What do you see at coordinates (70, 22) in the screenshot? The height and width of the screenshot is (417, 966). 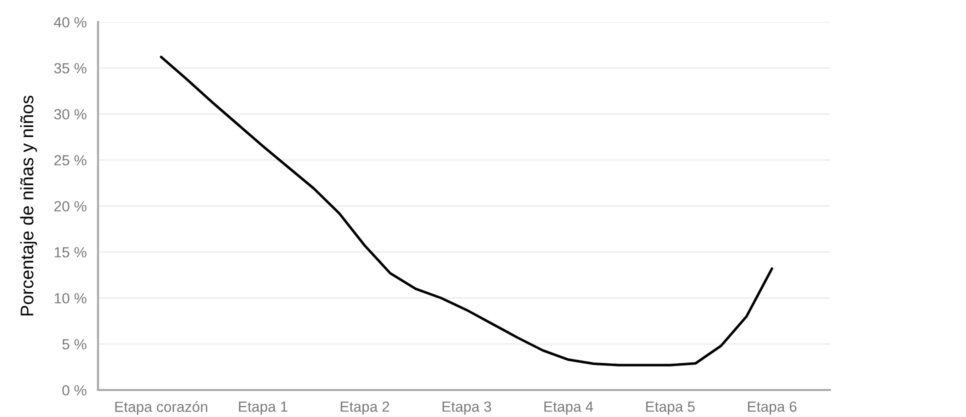 I see `y-tick-label: 40 %` at bounding box center [70, 22].